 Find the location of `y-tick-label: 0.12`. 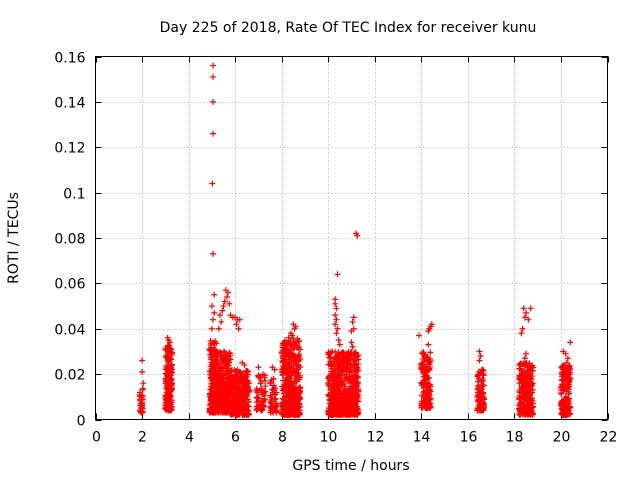

y-tick-label: 0.12 is located at coordinates (69, 149).